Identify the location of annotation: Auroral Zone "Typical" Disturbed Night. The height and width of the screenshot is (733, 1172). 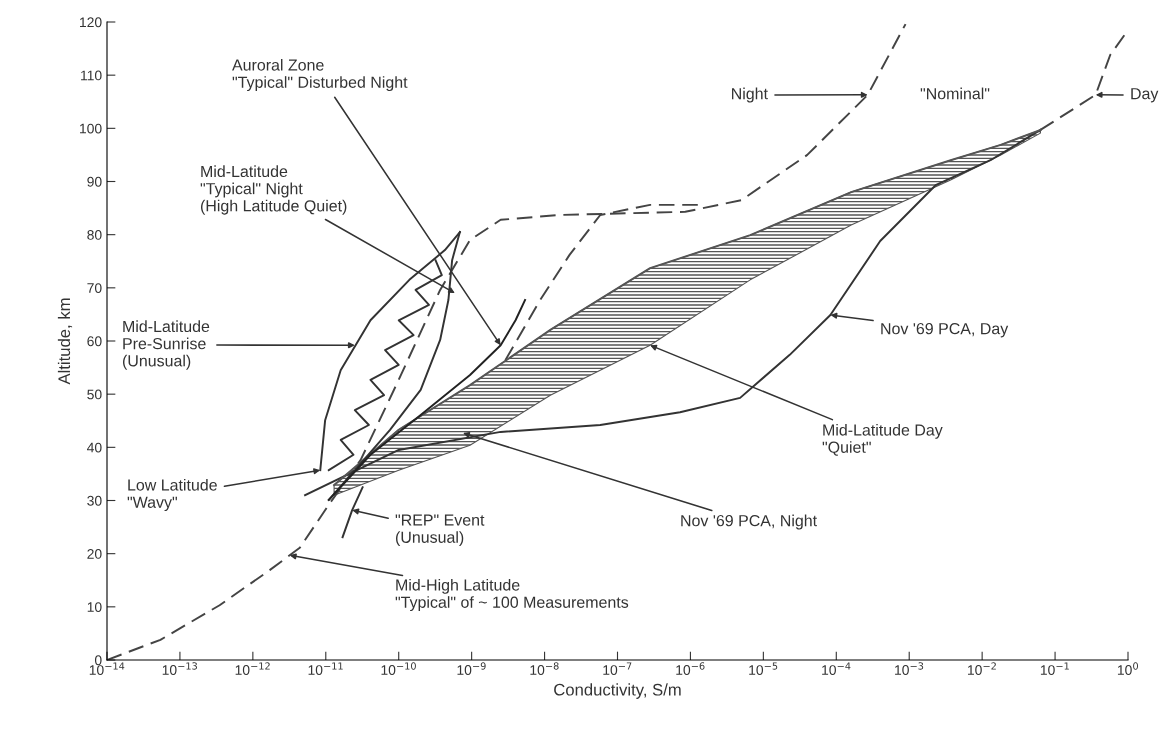
(320, 75).